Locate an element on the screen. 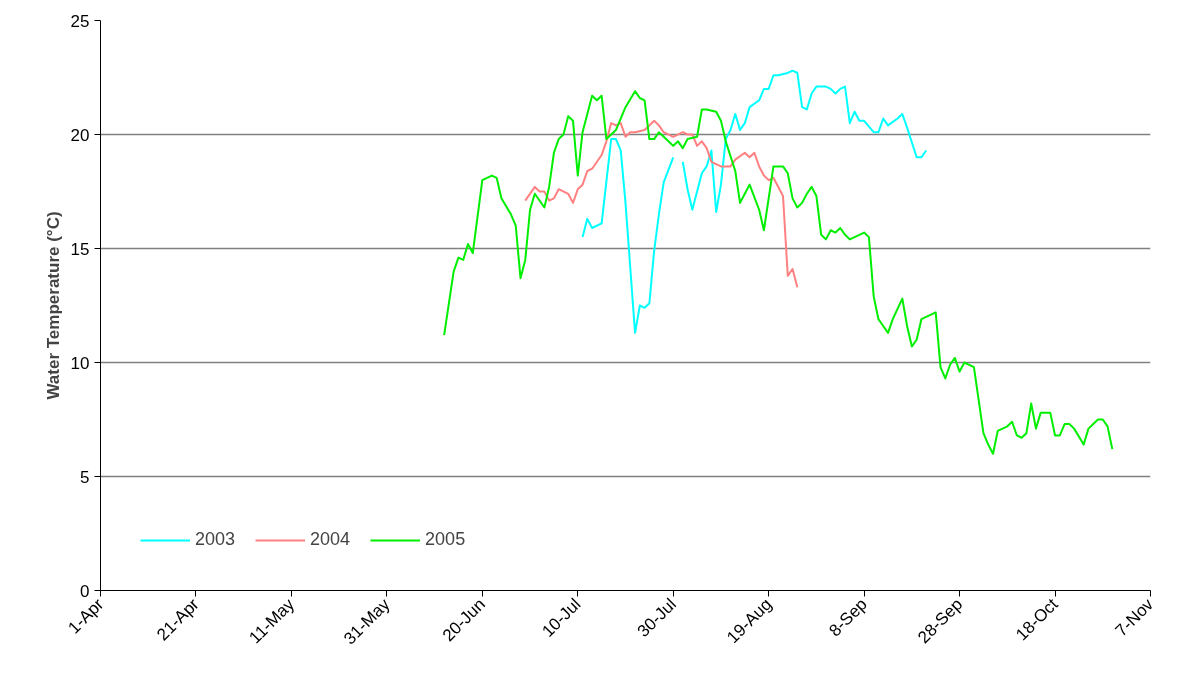 The height and width of the screenshot is (688, 1180). y-axis-title: Water Temperature (°C) is located at coordinates (53, 305).